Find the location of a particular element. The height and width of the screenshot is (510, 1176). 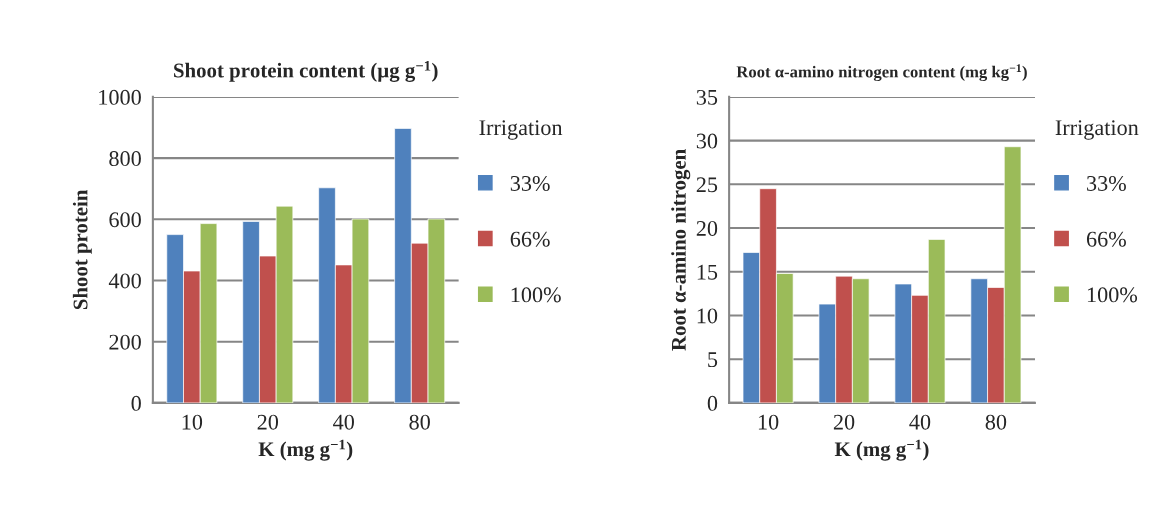

y-axis-title: Root α-amino nitrogen is located at coordinates (681, 250).